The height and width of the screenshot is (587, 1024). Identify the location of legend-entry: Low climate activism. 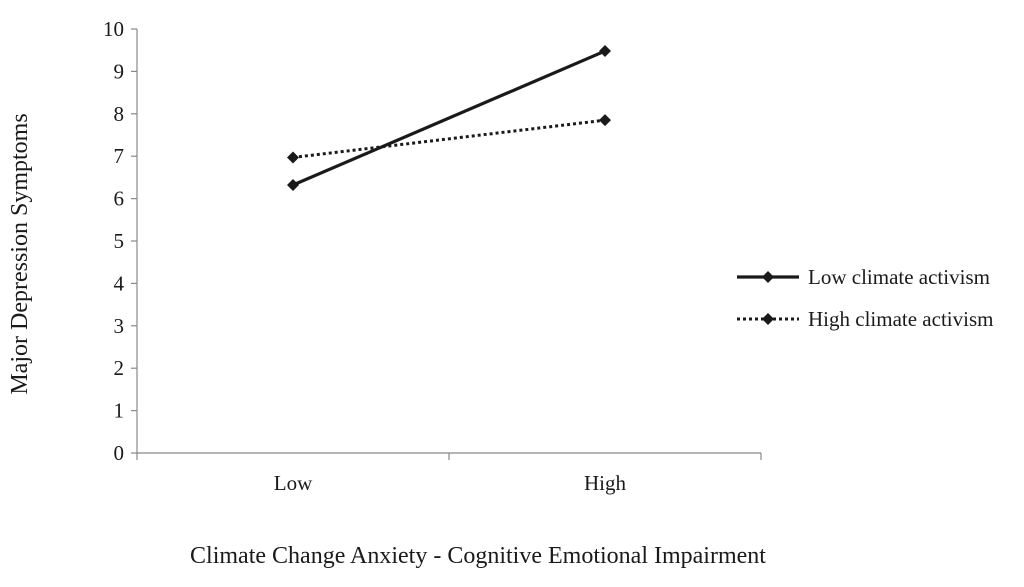
(863, 277).